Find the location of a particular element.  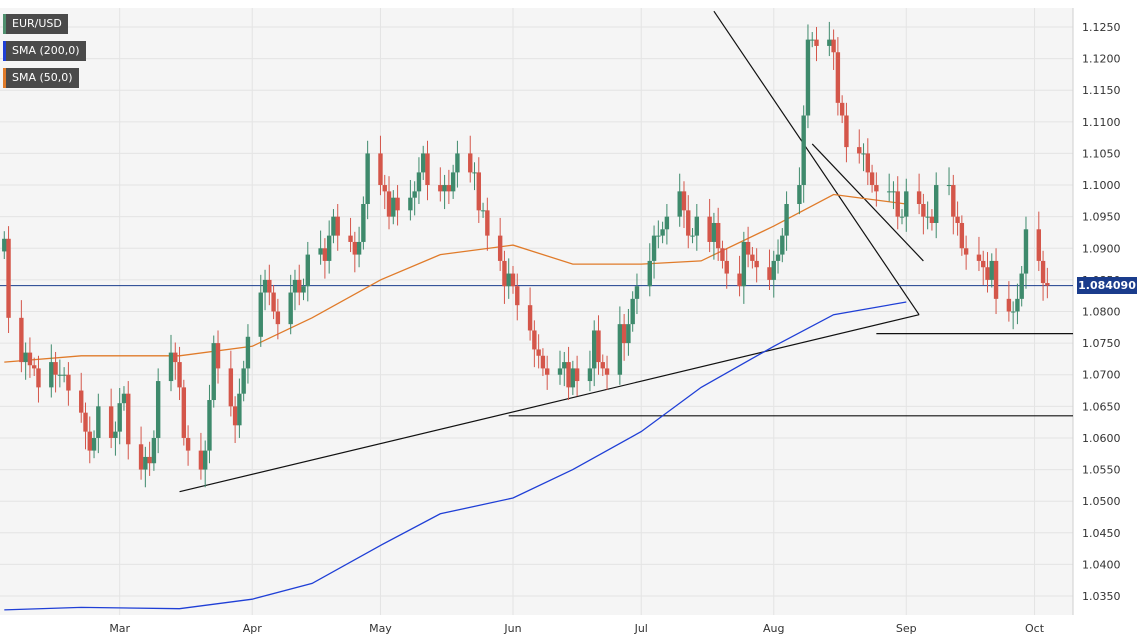

y-tick-label: 1.0350 is located at coordinates (1101, 596).